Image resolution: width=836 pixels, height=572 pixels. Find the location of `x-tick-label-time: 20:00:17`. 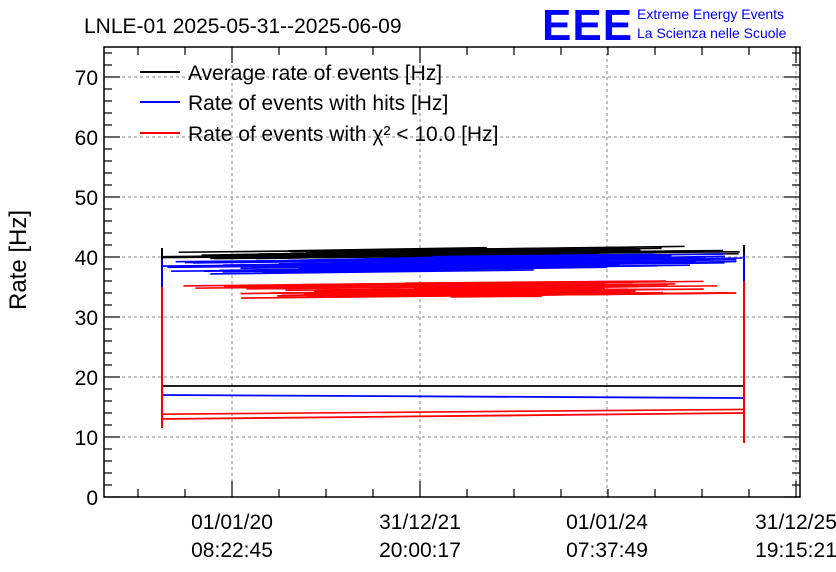

x-tick-label-time: 20:00:17 is located at coordinates (420, 550).